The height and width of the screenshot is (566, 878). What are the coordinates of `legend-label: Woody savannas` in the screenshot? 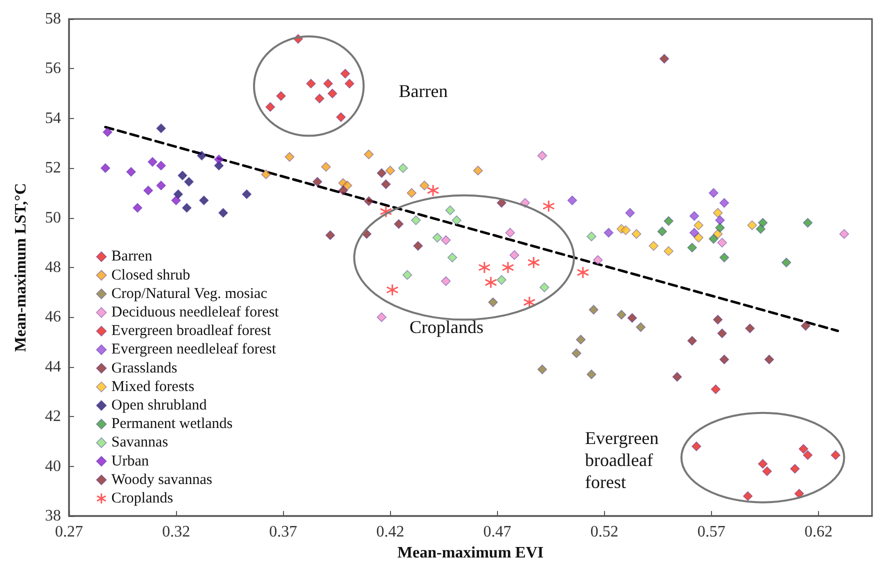 It's located at (161, 480).